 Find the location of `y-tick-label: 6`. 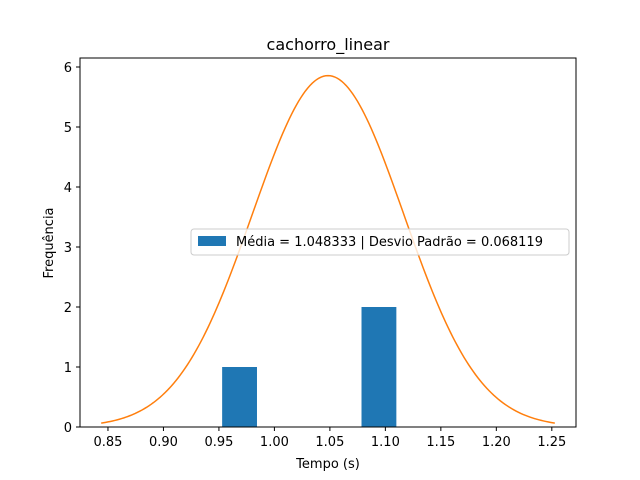

y-tick-label: 6 is located at coordinates (68, 68).